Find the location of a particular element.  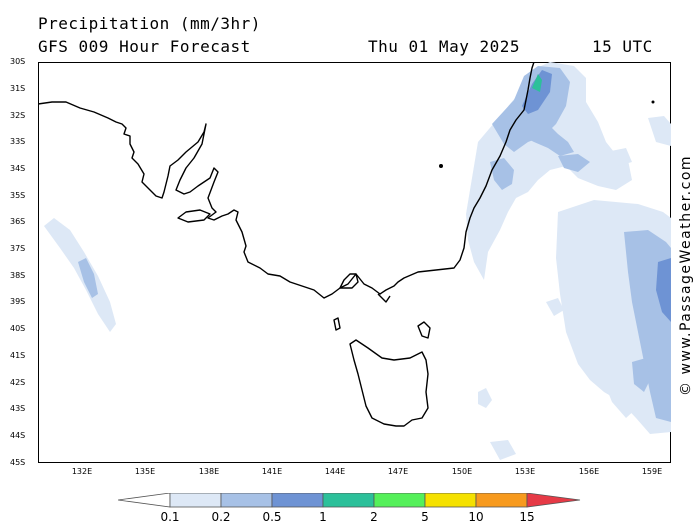

lat-label: 32S is located at coordinates (18, 115).